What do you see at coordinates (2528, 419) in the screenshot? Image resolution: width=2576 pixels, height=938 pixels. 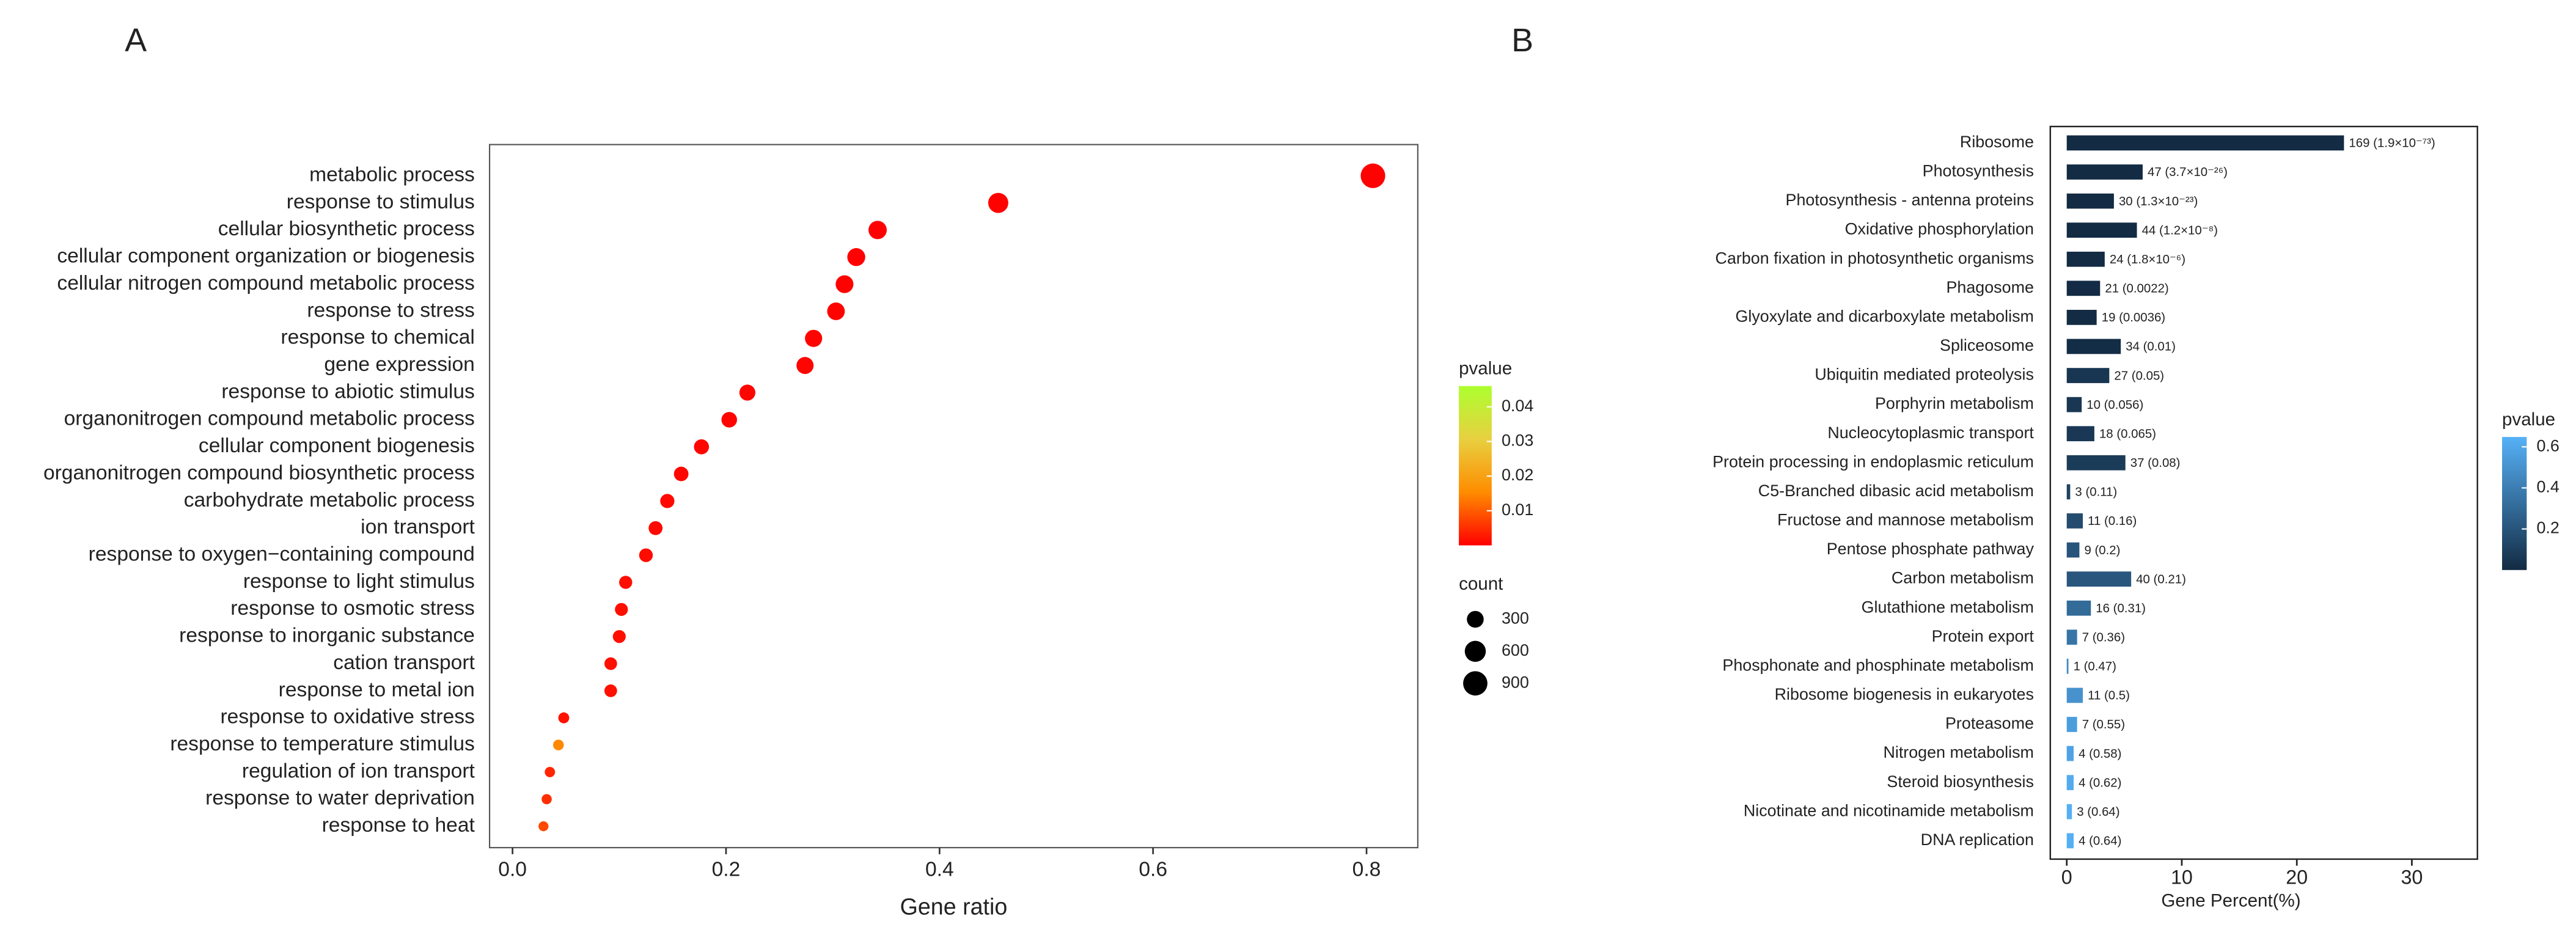 I see `legend-title: pvalue` at bounding box center [2528, 419].